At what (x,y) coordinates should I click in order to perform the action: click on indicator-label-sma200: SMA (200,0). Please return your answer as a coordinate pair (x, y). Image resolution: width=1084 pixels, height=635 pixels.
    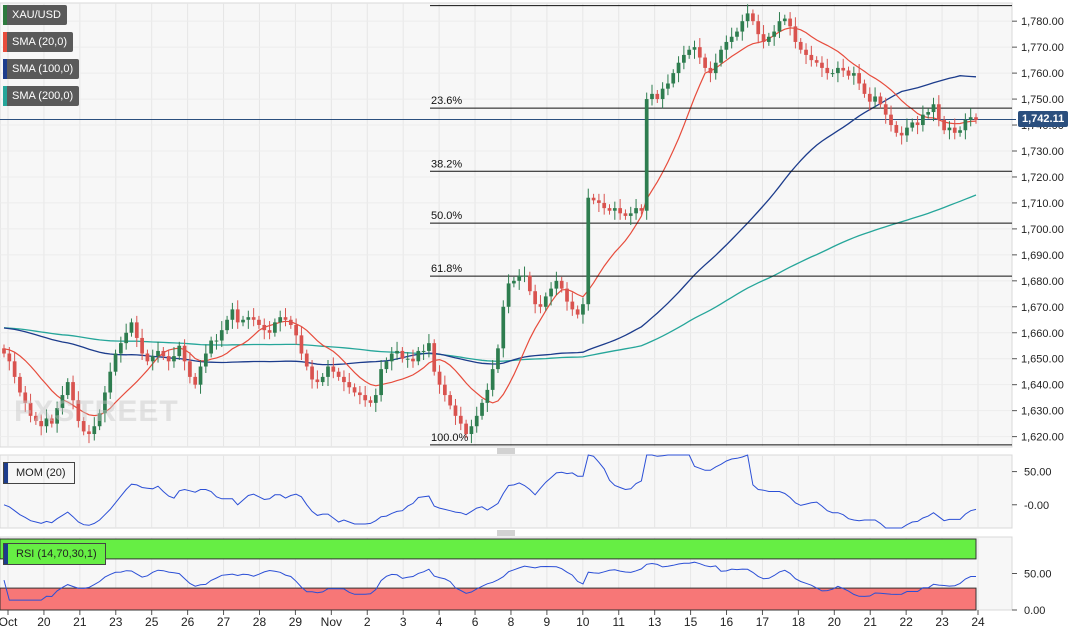
    Looking at the image, I should click on (41, 96).